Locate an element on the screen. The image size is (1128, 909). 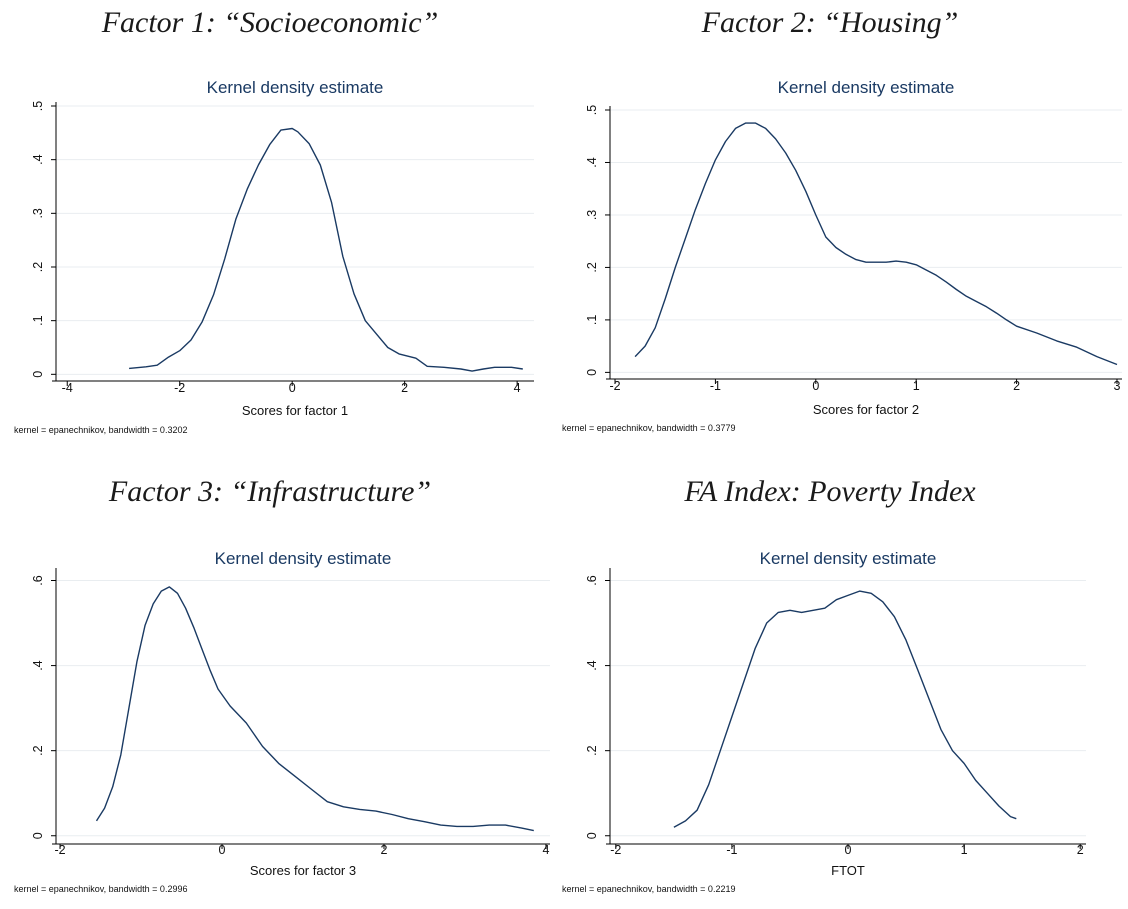
x-axis-label: Scores for factor 2 is located at coordinates (866, 409).